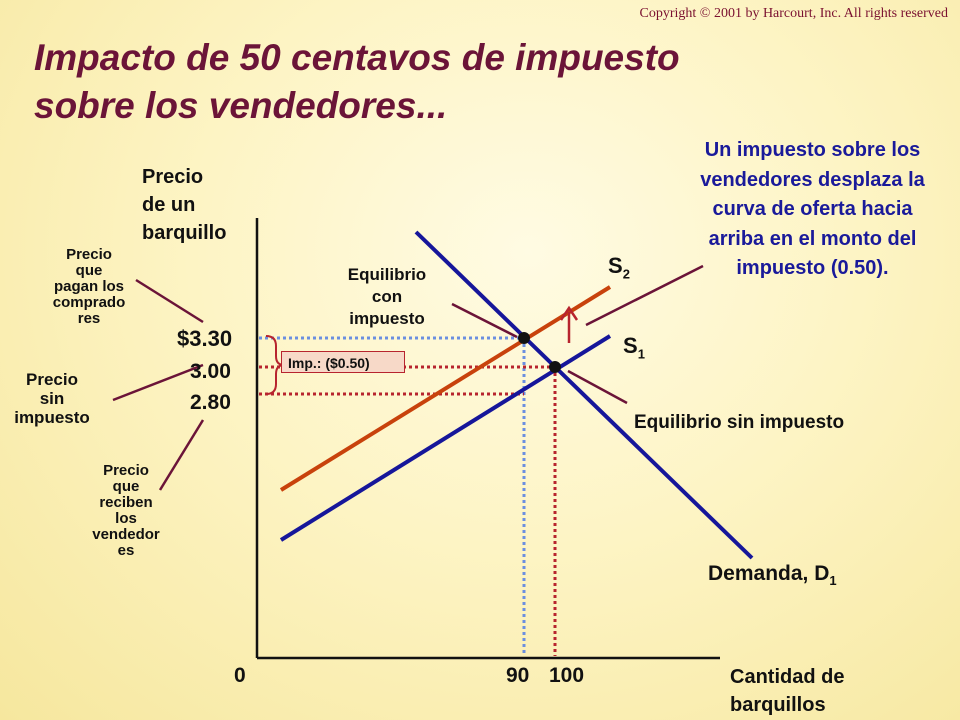  What do you see at coordinates (778, 705) in the screenshot?
I see `x-axis-title-line-2: barquillos` at bounding box center [778, 705].